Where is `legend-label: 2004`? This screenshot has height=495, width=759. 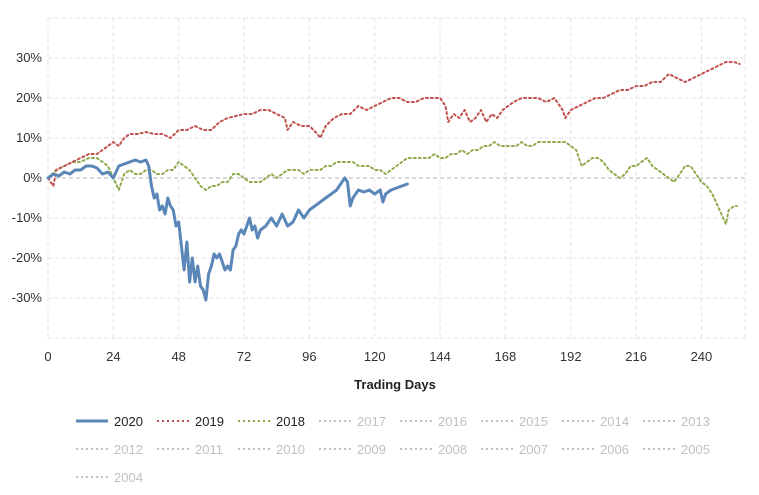 legend-label: 2004 is located at coordinates (128, 477).